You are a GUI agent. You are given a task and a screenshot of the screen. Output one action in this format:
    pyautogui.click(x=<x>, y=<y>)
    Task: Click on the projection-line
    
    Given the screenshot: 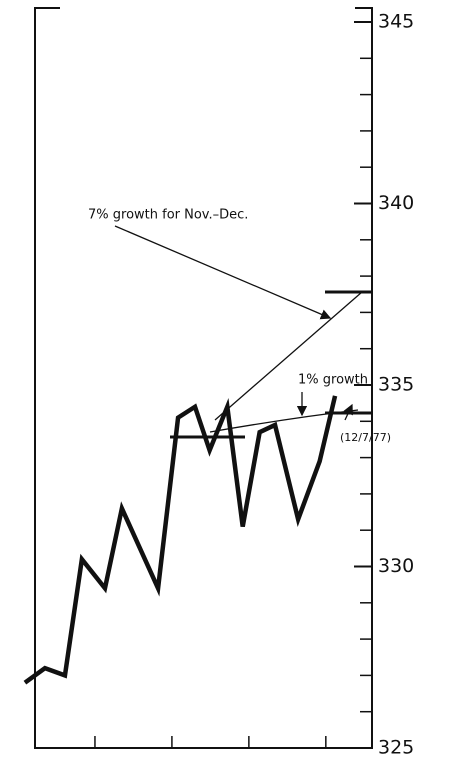 What is the action you would take?
    pyautogui.click(x=288, y=356)
    